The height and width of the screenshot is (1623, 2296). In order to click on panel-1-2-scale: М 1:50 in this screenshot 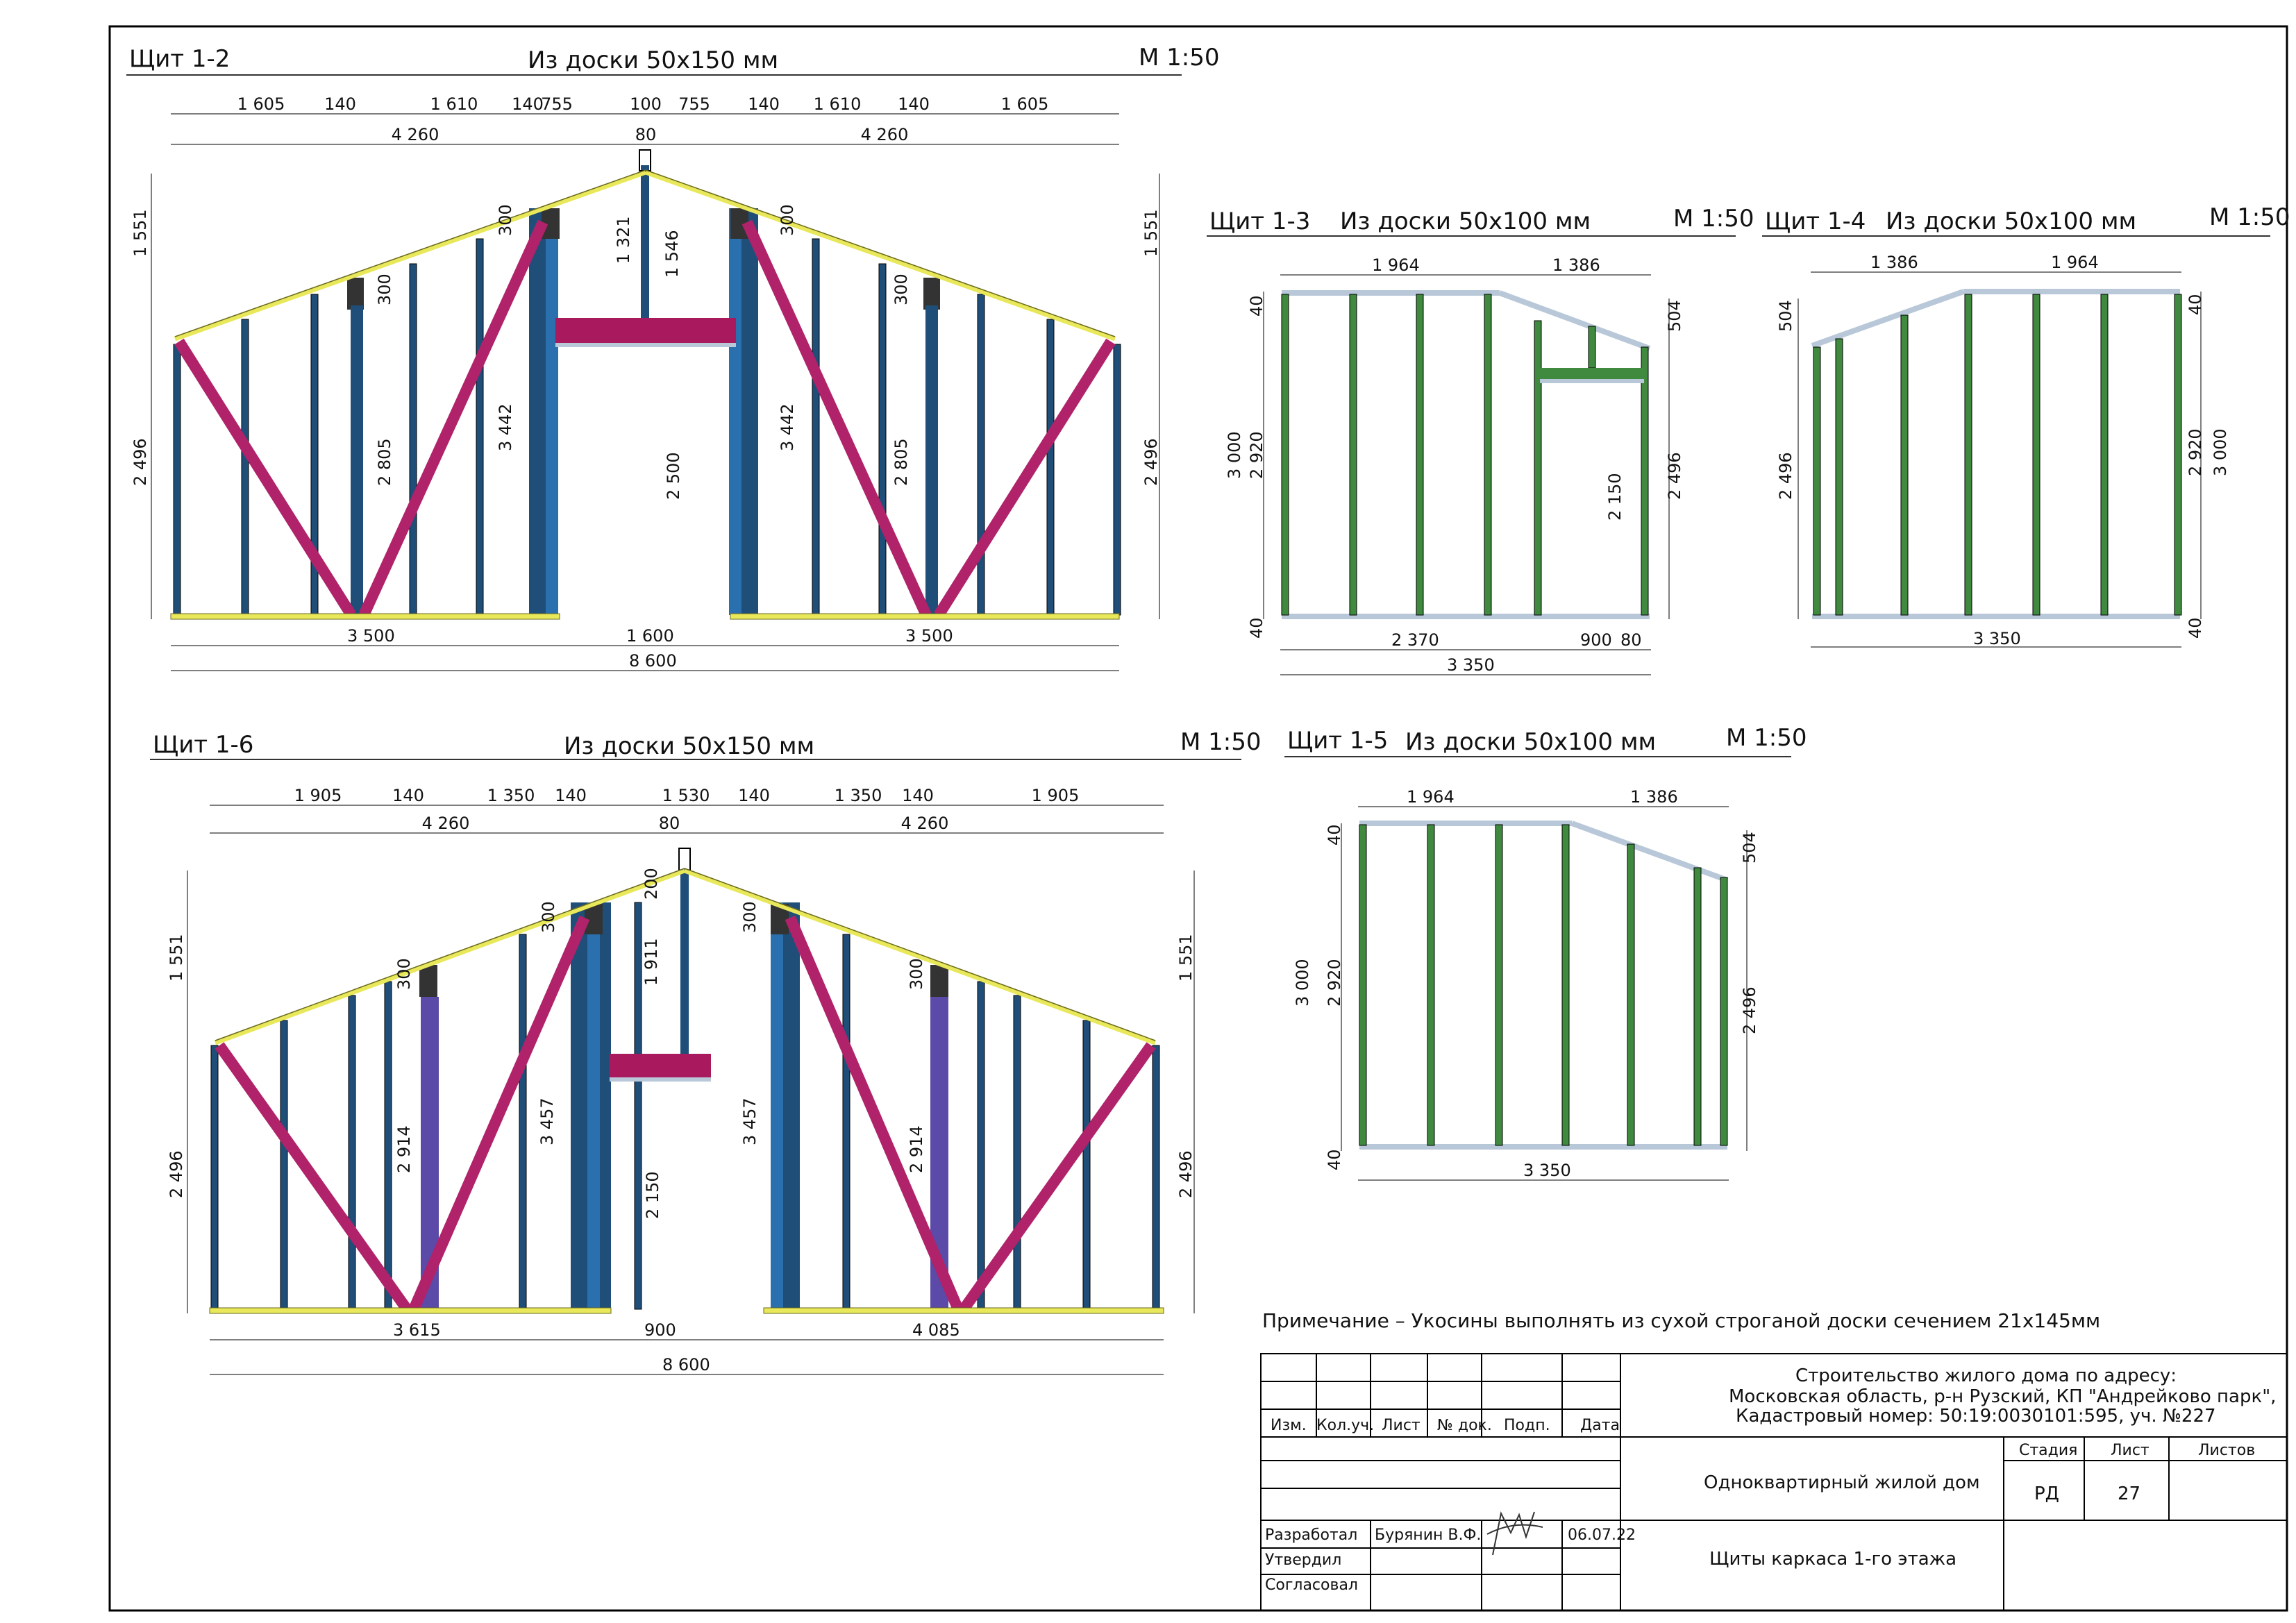, I will do `click(1179, 58)`.